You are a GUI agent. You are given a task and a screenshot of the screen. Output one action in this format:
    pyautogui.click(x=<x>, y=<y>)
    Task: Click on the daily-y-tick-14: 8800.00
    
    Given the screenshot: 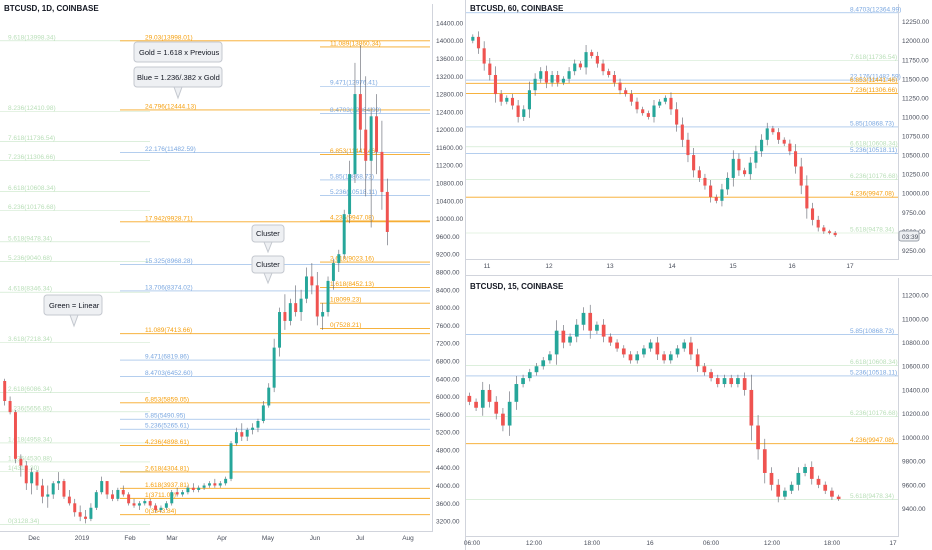 What is the action you would take?
    pyautogui.click(x=448, y=273)
    